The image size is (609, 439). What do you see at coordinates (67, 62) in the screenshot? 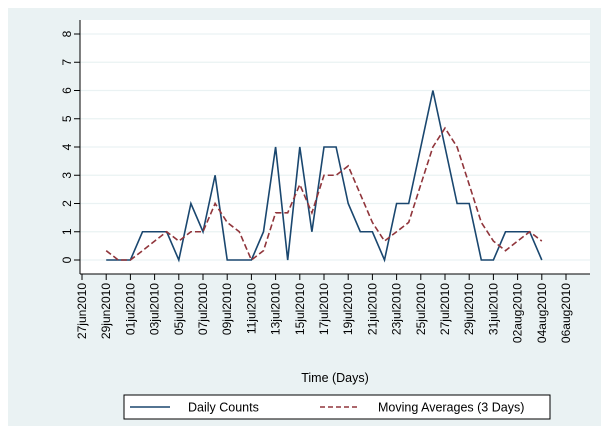
I see `y-tick-label: 7` at bounding box center [67, 62].